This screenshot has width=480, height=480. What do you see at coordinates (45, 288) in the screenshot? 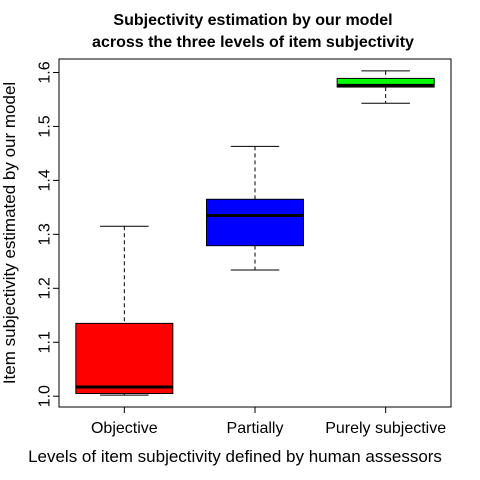
I see `y-tick-label-2: 1.2` at bounding box center [45, 288].